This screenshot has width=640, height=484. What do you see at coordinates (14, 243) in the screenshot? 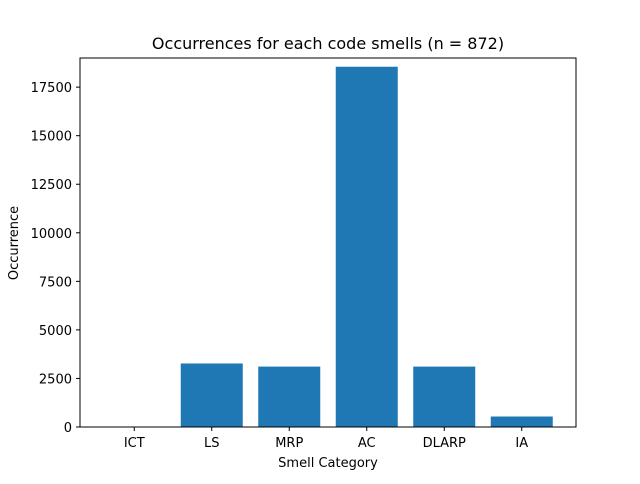
I see `y-axis-label: Occurrence` at bounding box center [14, 243].